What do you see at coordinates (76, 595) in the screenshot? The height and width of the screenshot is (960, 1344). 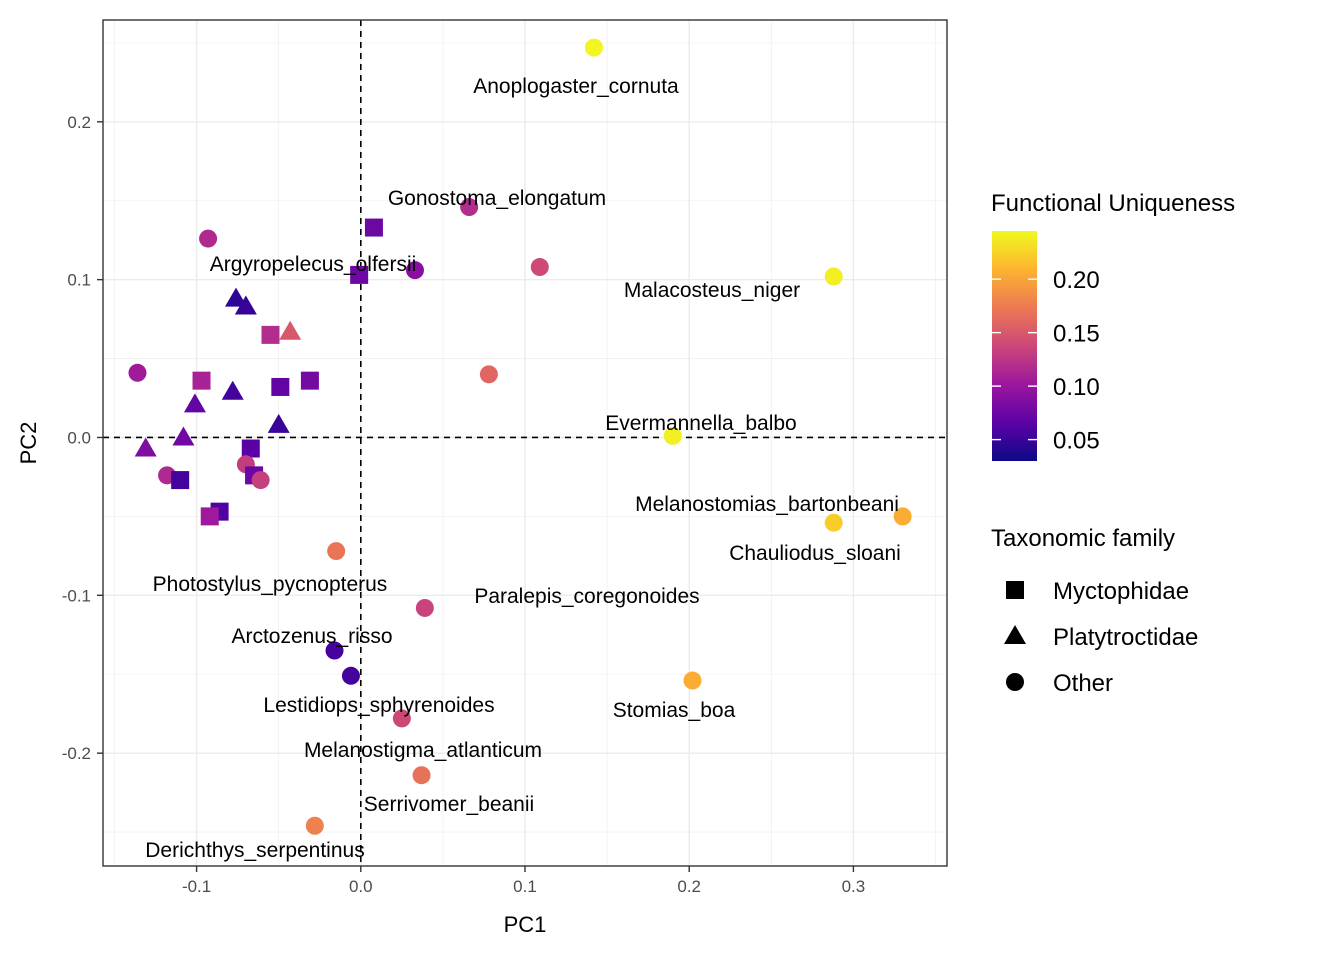 I see `y-tick-label: -0.1` at bounding box center [76, 595].